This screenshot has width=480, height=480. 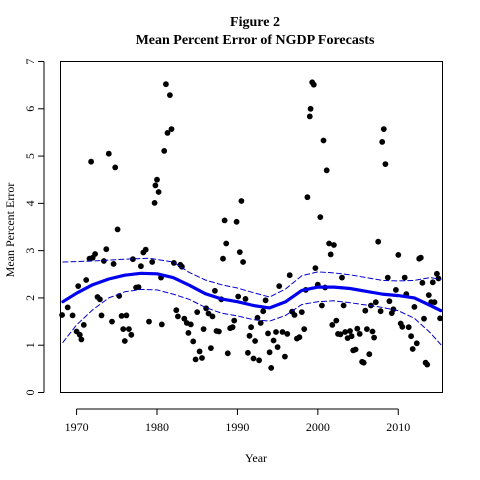 I want to click on y-tick-label: 7, so click(x=30, y=62).